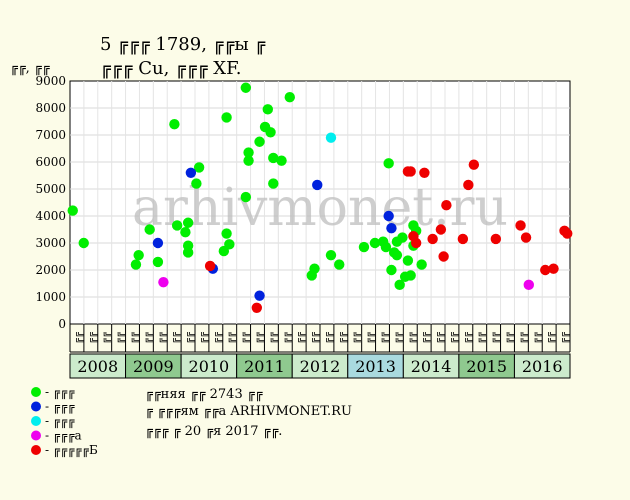 The height and width of the screenshot is (500, 630). Describe the element at coordinates (36, 435) in the screenshot. I see `legend-marker` at that location.